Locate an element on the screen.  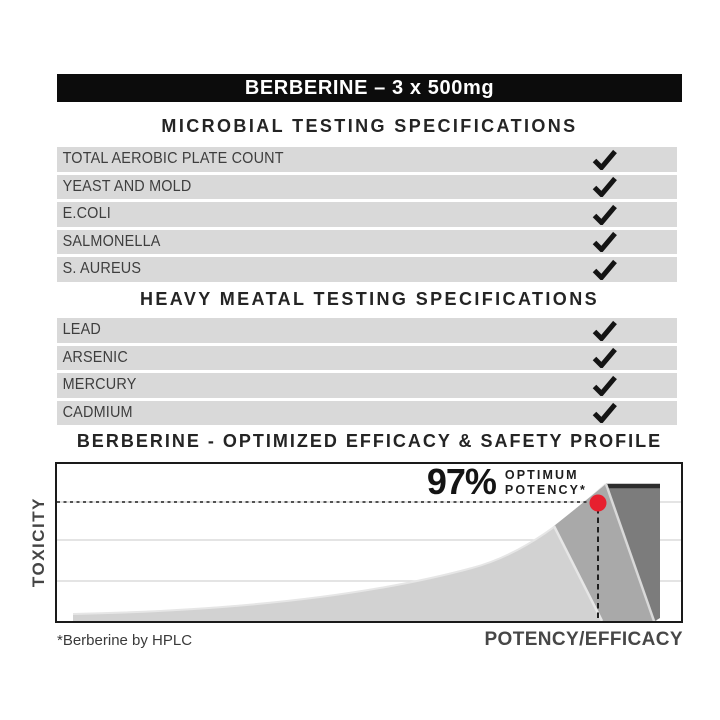
table-row: CADMIUM is located at coordinates (367, 412).